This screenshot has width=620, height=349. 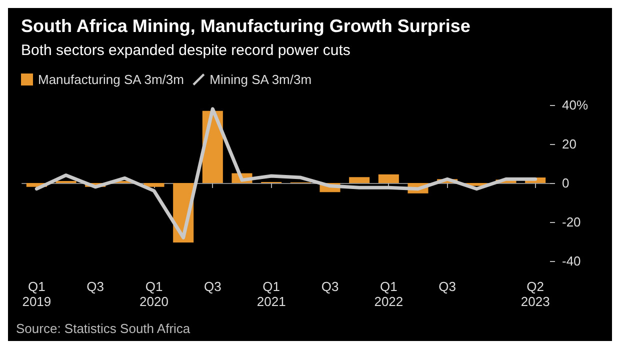 I want to click on x-tick-label: Q2 2023, so click(x=535, y=294).